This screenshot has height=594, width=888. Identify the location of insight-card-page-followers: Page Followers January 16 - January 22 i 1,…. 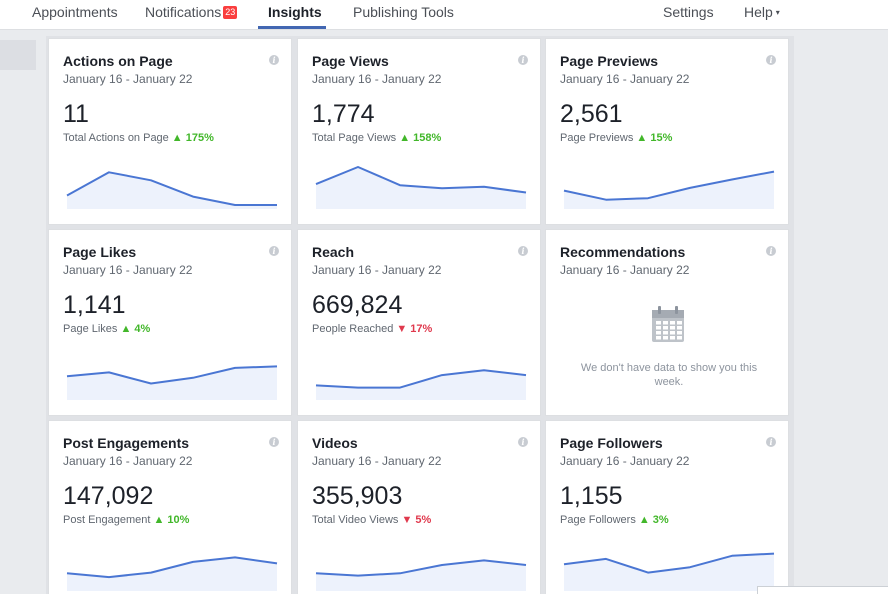
(667, 507).